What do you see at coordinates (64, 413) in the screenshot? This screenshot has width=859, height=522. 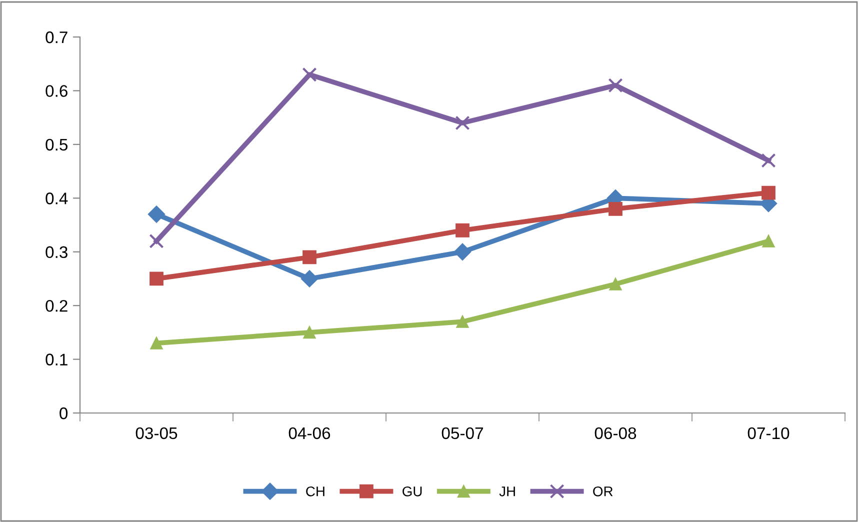 I see `y-tick-label: 0` at bounding box center [64, 413].